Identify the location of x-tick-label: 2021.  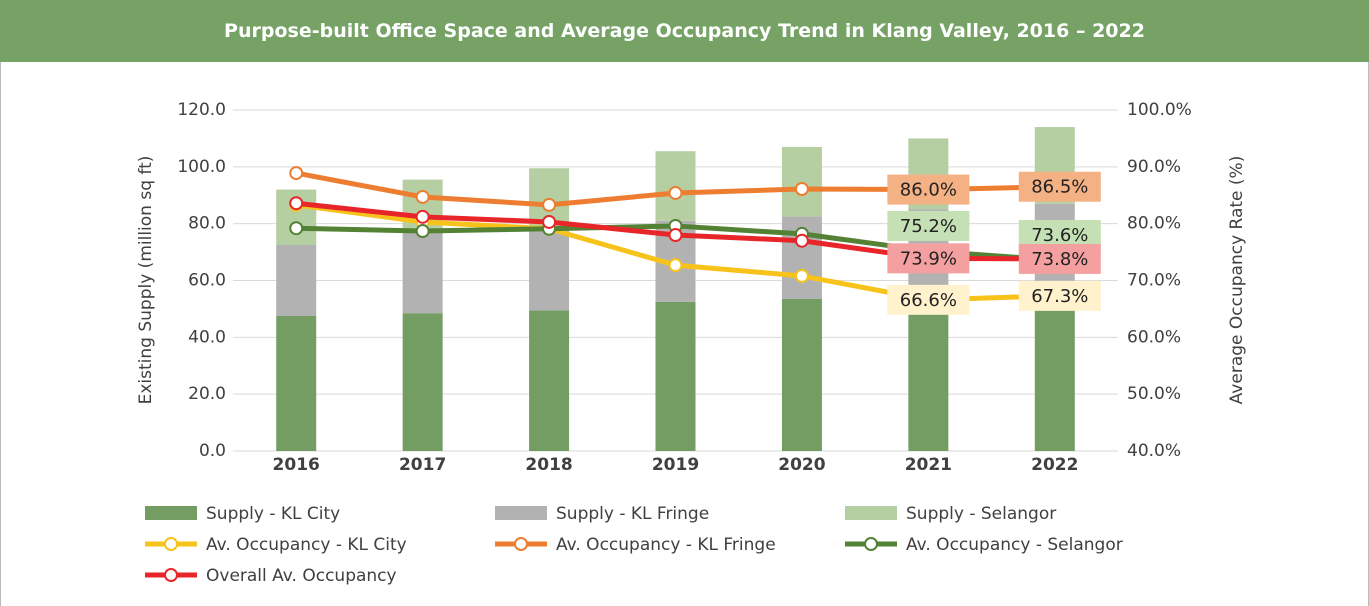
(928, 465).